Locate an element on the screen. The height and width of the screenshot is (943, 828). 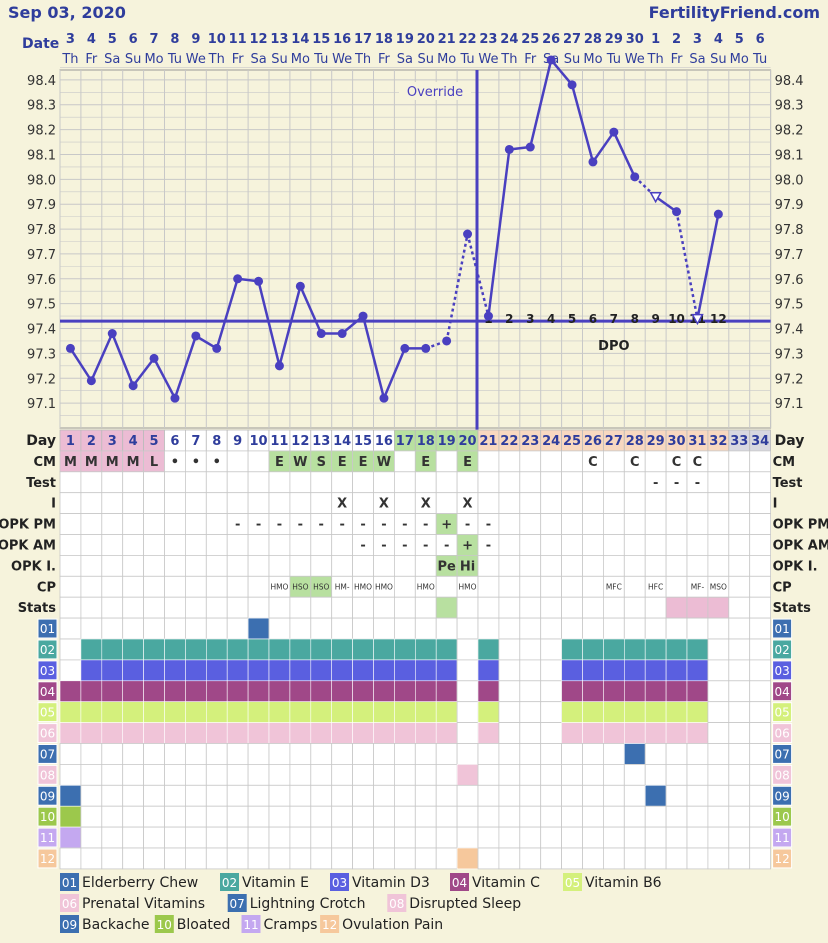
legend-code: 02 is located at coordinates (229, 883).